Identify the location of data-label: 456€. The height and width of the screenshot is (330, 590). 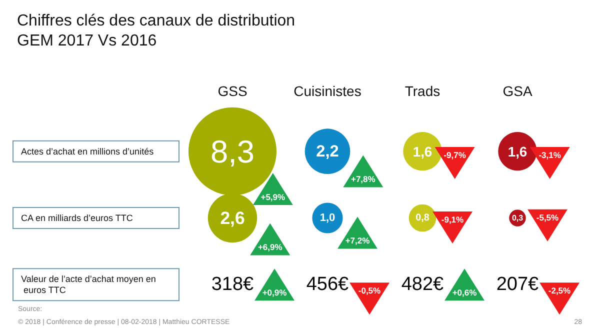
(328, 285).